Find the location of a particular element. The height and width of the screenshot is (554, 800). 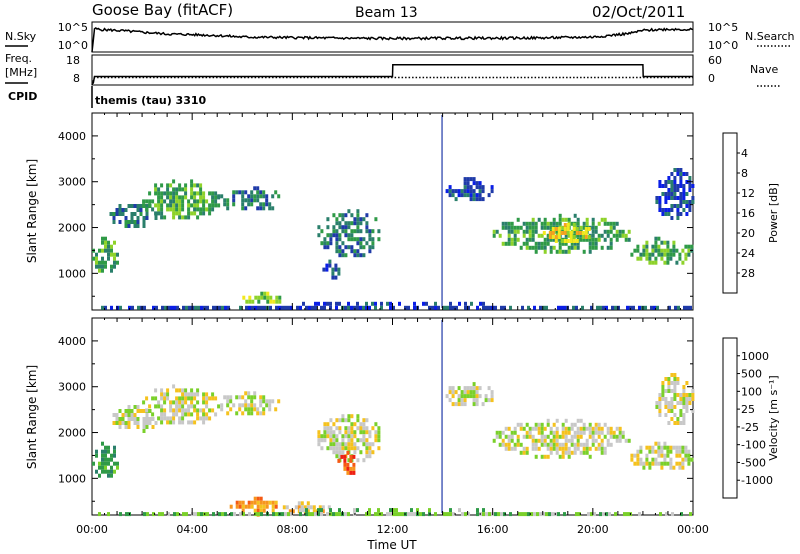

freq-panel: Freq. [MHz] 18 8 60 0 Nave is located at coordinates (392, 69).